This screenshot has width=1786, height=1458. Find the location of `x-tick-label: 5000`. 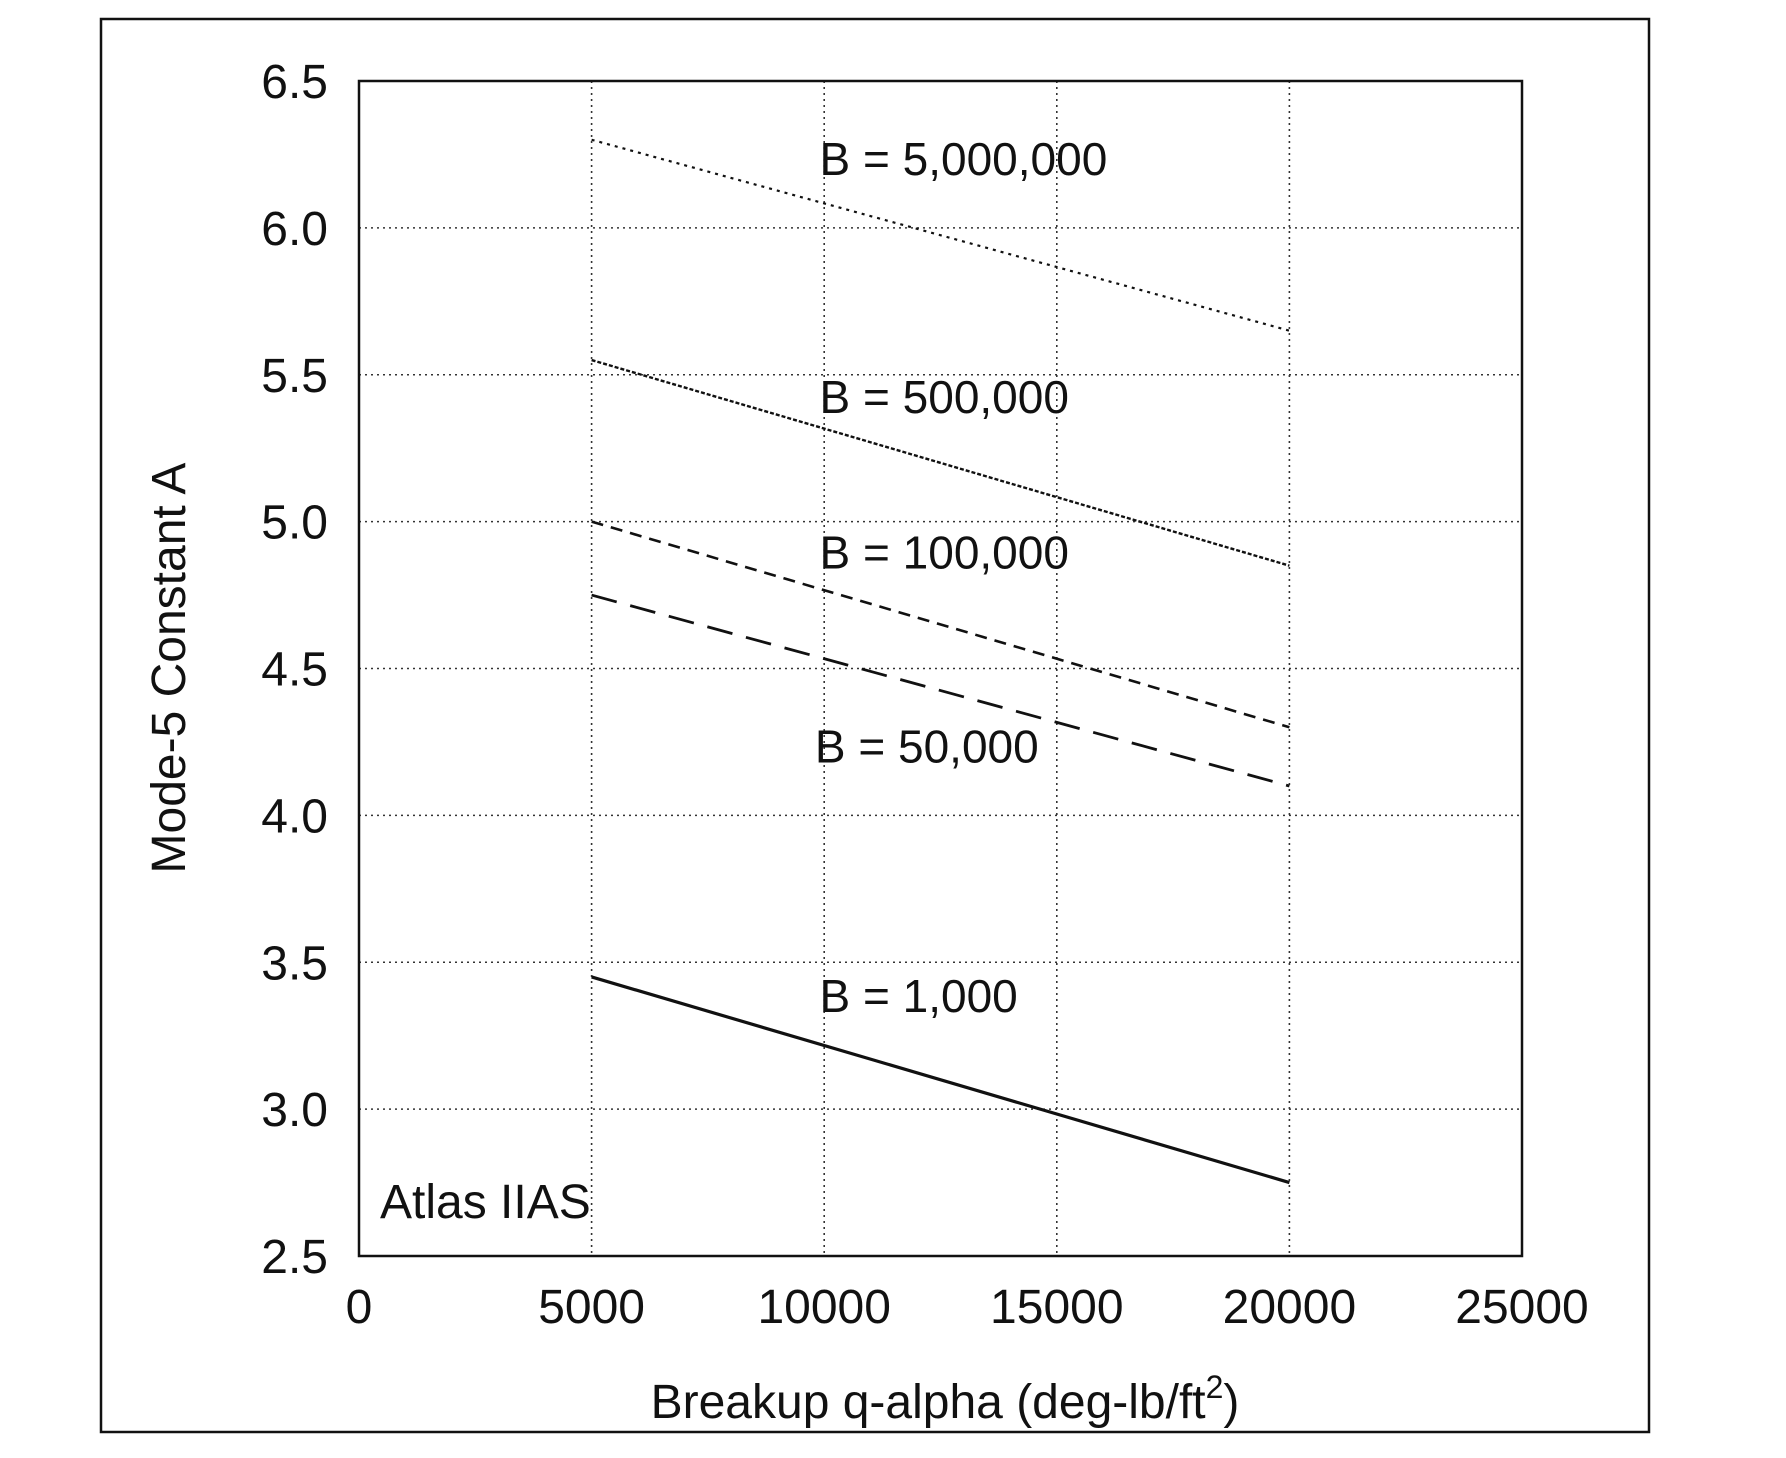

x-tick-label: 5000 is located at coordinates (591, 1307).